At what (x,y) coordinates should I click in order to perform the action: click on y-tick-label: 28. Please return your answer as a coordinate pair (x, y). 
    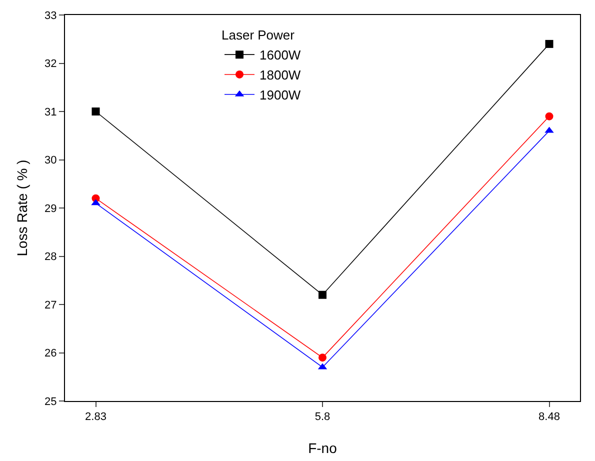
    Looking at the image, I should click on (50, 257).